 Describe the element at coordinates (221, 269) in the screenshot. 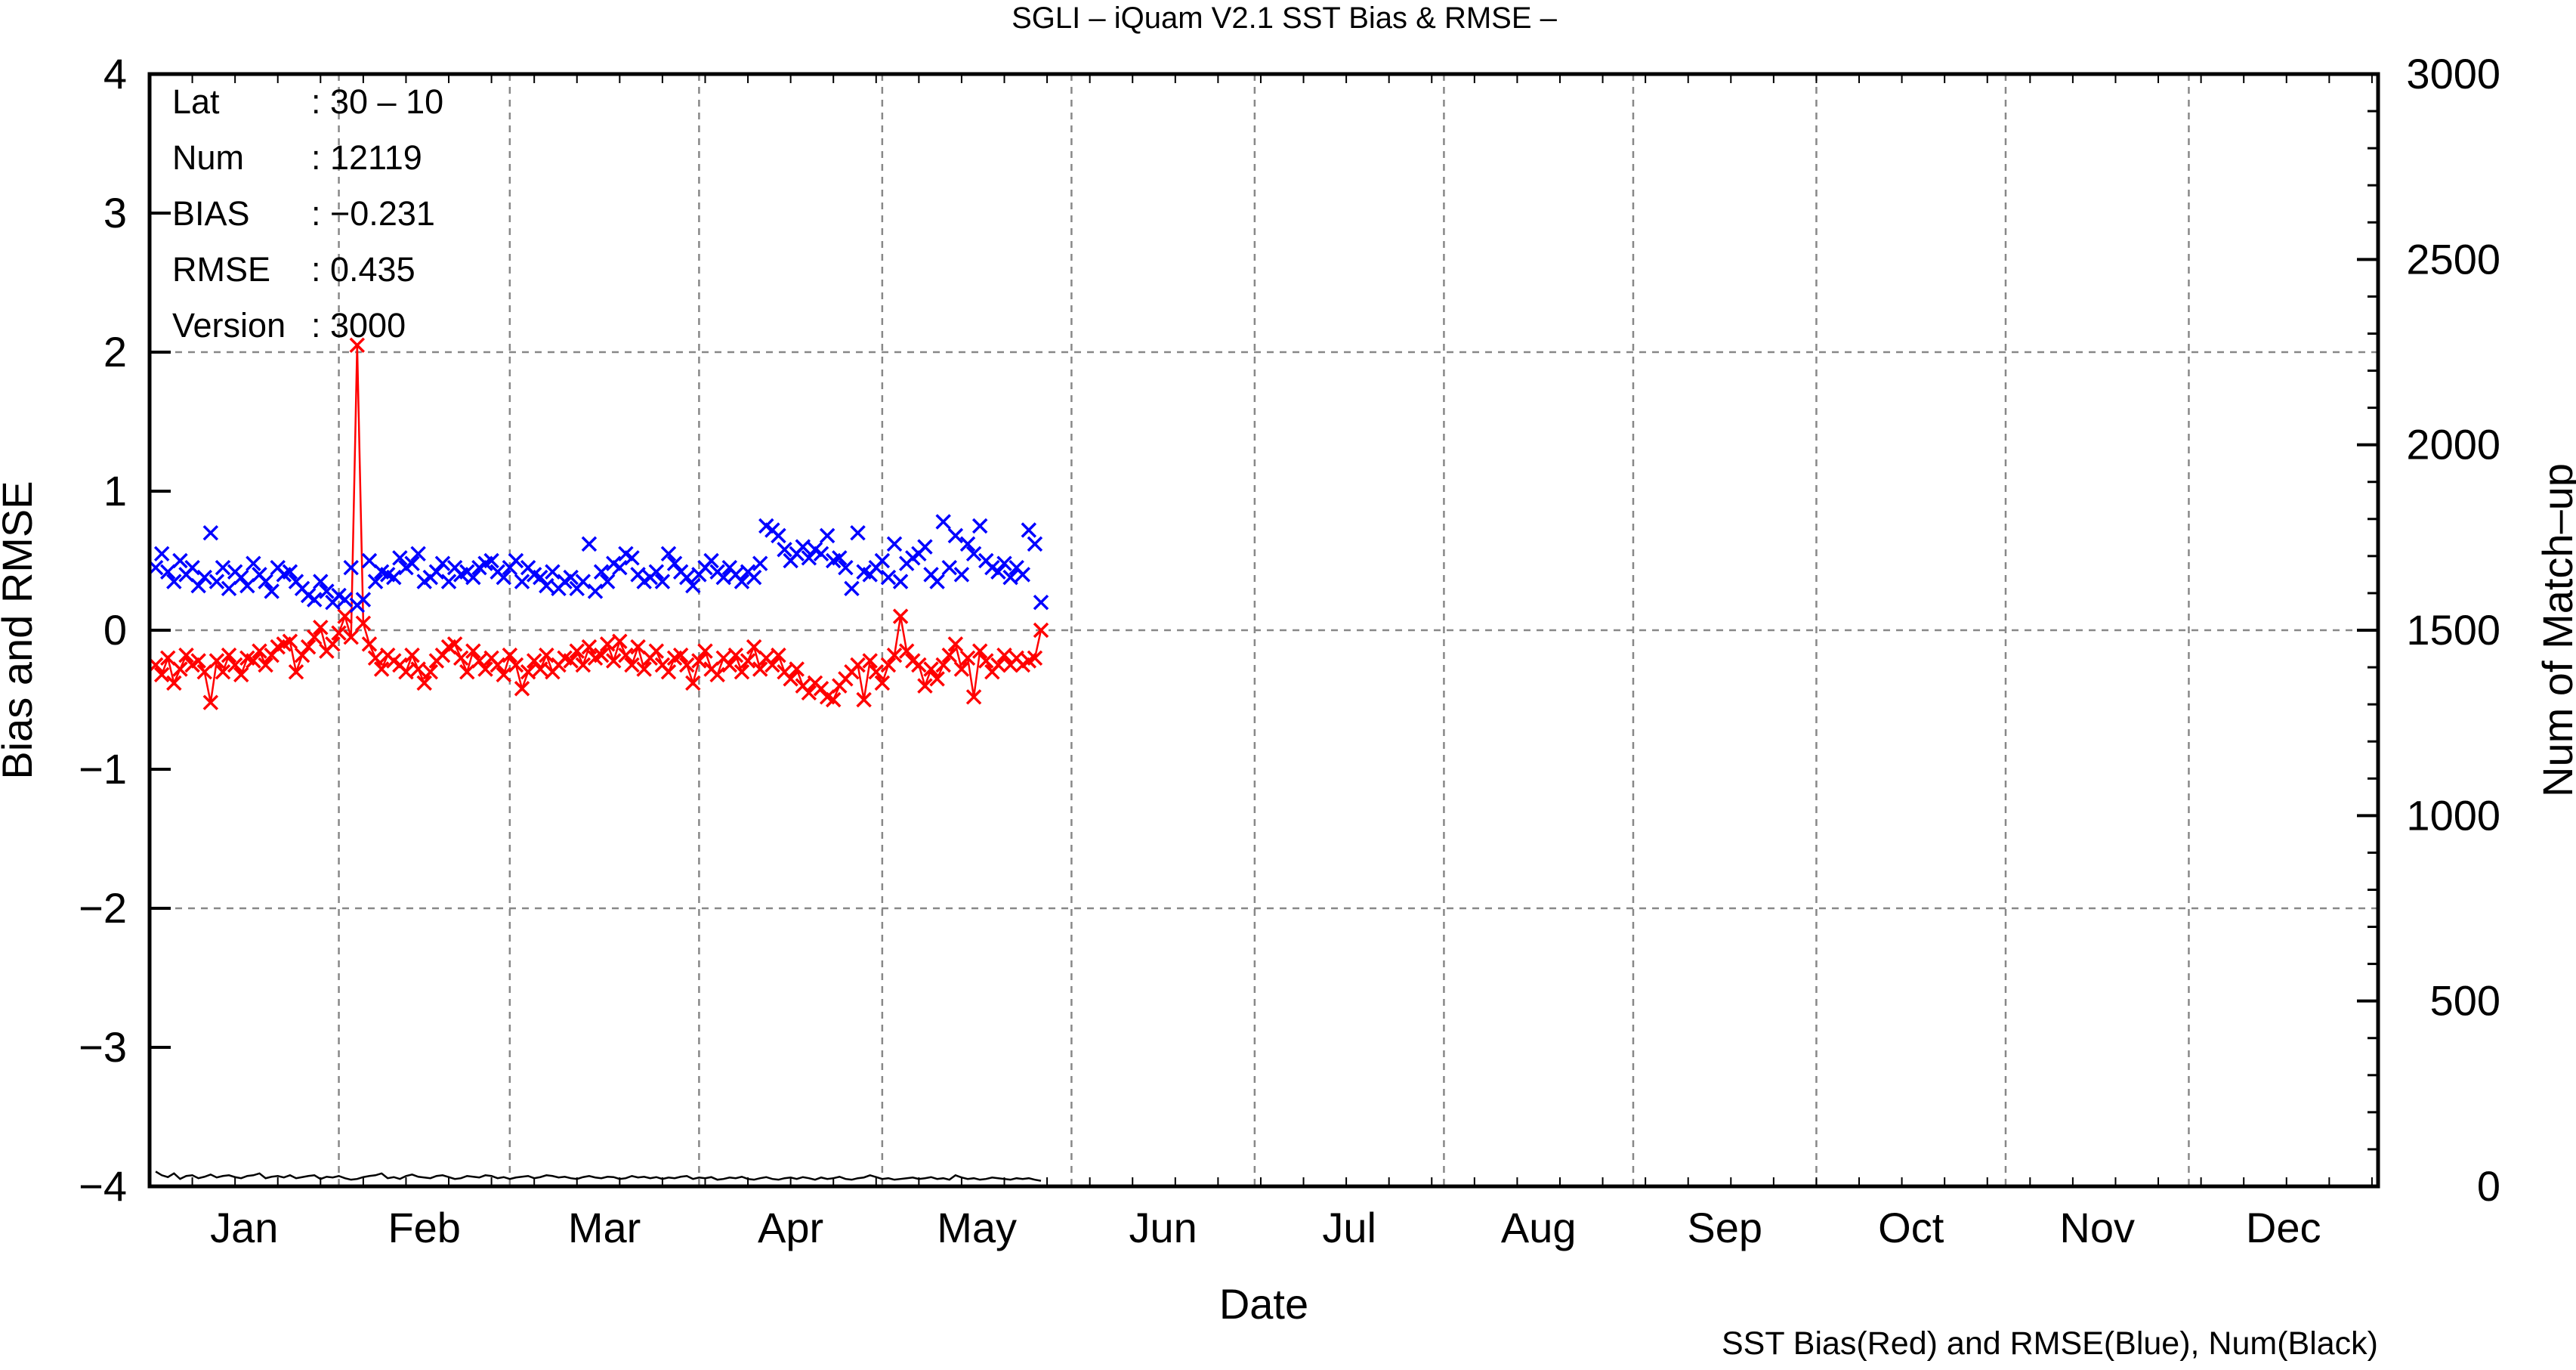

I see `stat-label: RMSE` at that location.